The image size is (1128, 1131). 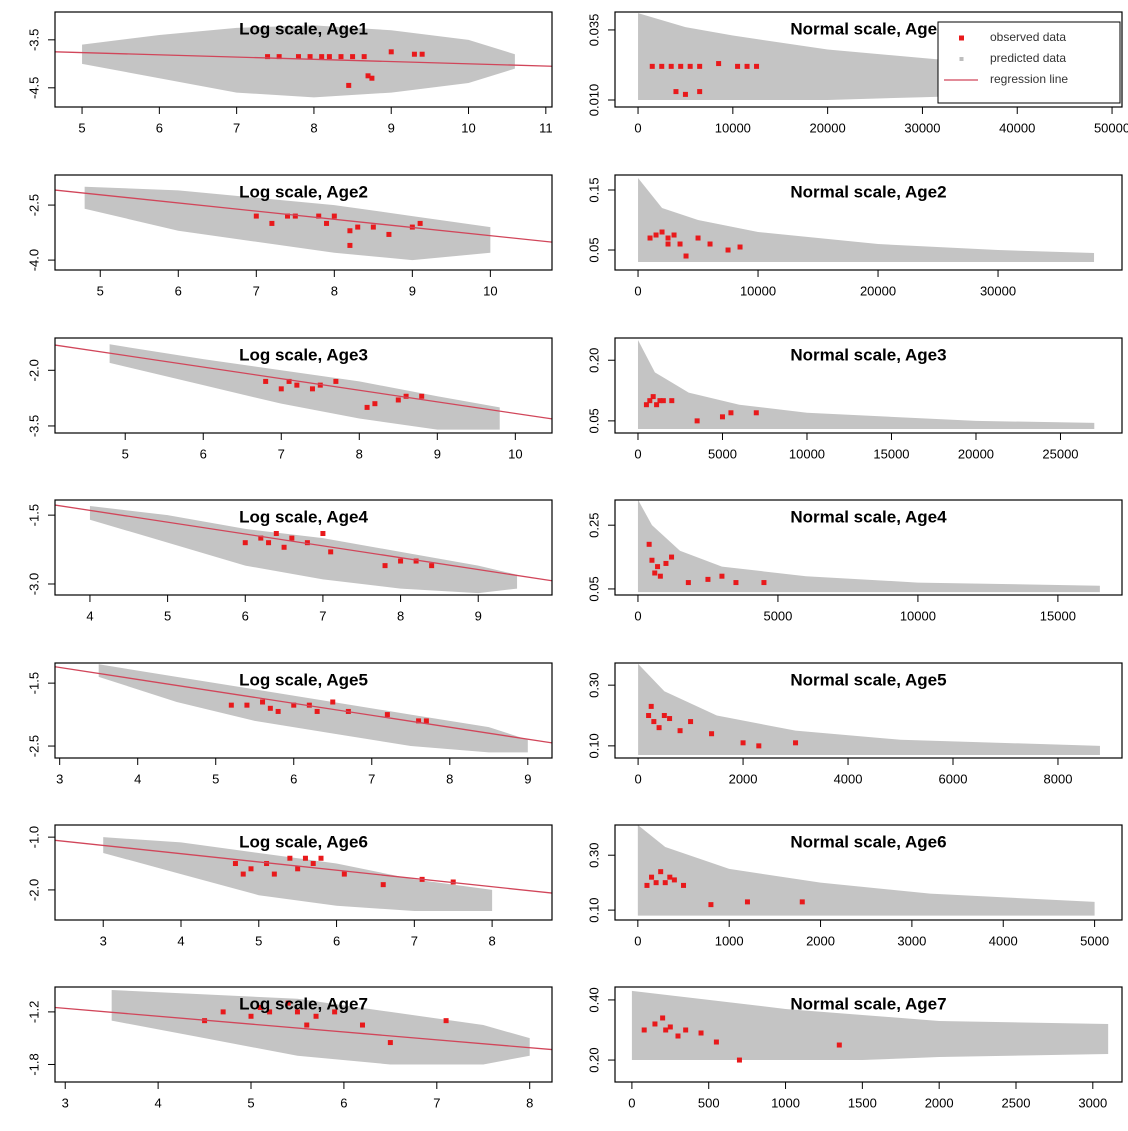 What do you see at coordinates (59, 778) in the screenshot?
I see `x-tick-label: 3` at bounding box center [59, 778].